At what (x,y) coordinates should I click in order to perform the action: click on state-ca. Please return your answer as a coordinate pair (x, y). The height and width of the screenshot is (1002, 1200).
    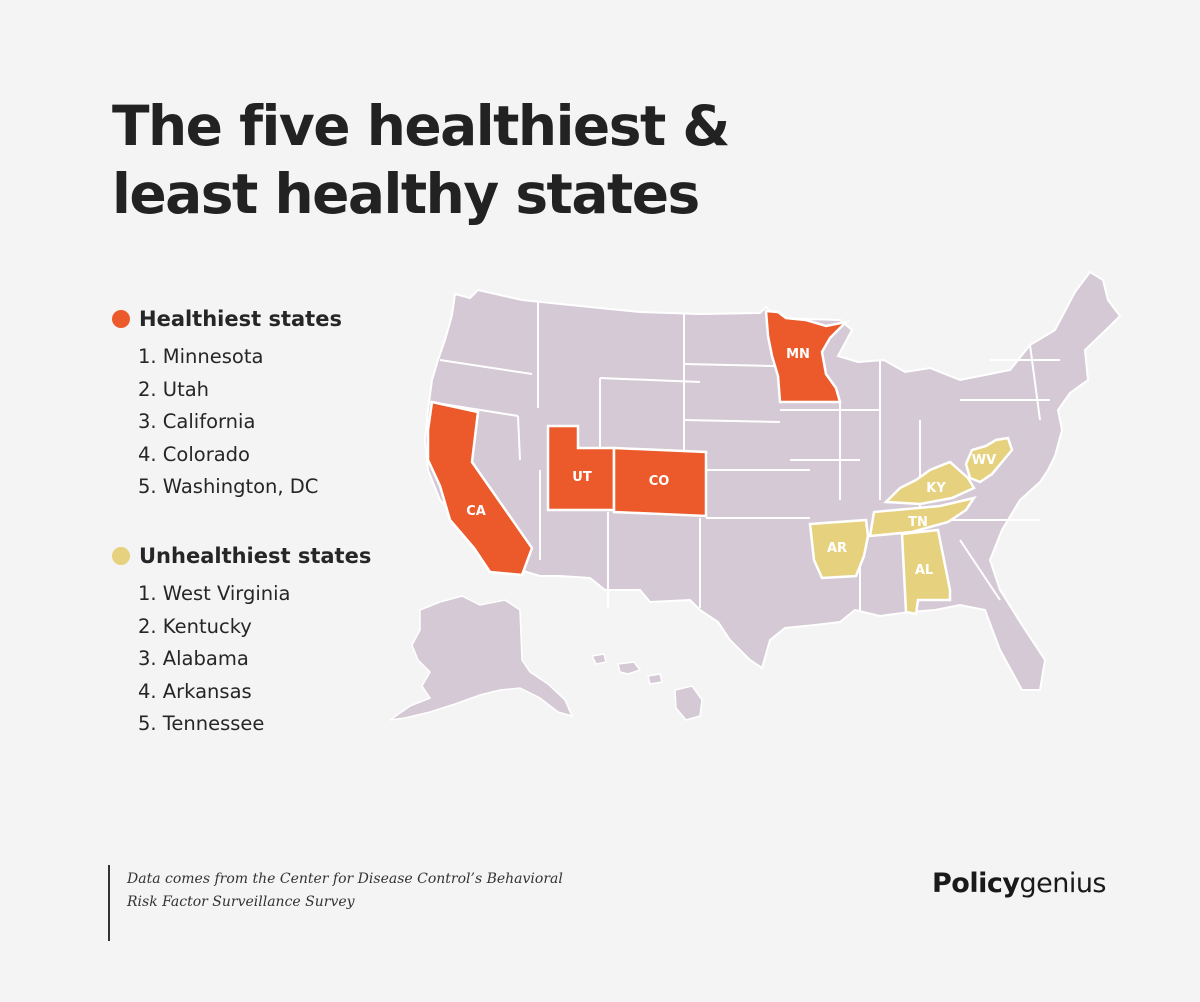
    Looking at the image, I should click on (480, 488).